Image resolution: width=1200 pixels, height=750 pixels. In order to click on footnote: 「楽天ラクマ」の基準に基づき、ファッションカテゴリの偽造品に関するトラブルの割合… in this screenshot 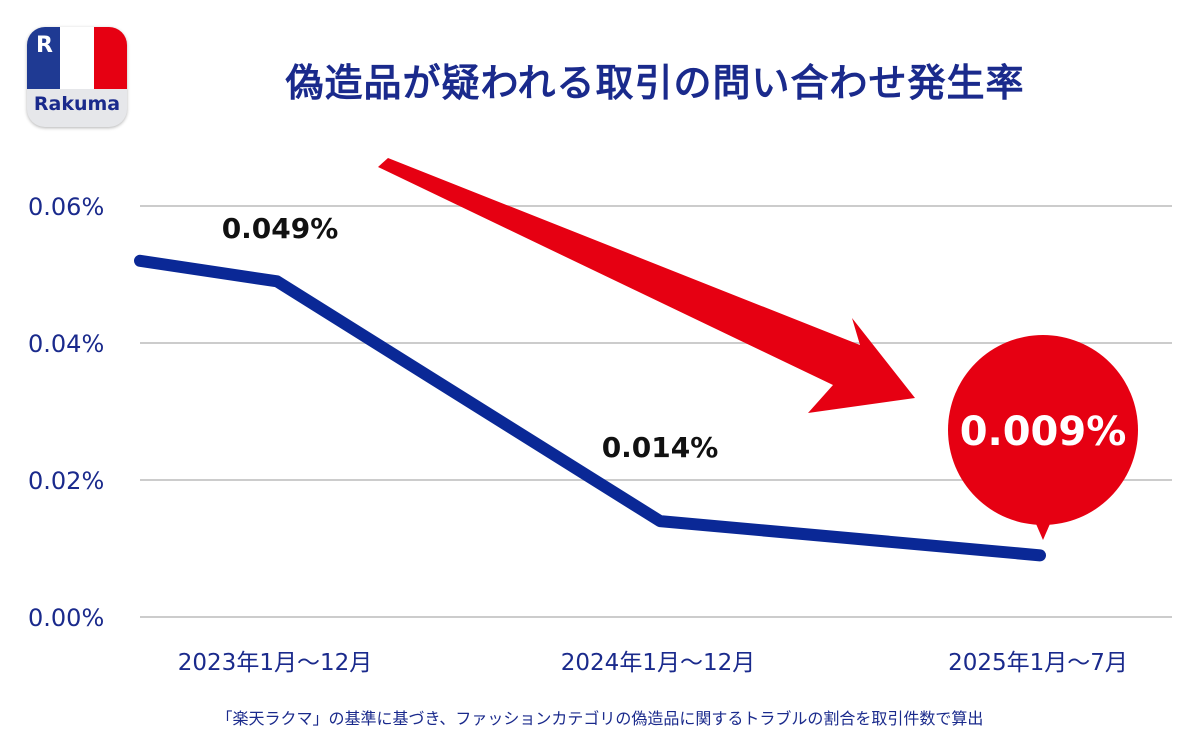, I will do `click(600, 718)`.